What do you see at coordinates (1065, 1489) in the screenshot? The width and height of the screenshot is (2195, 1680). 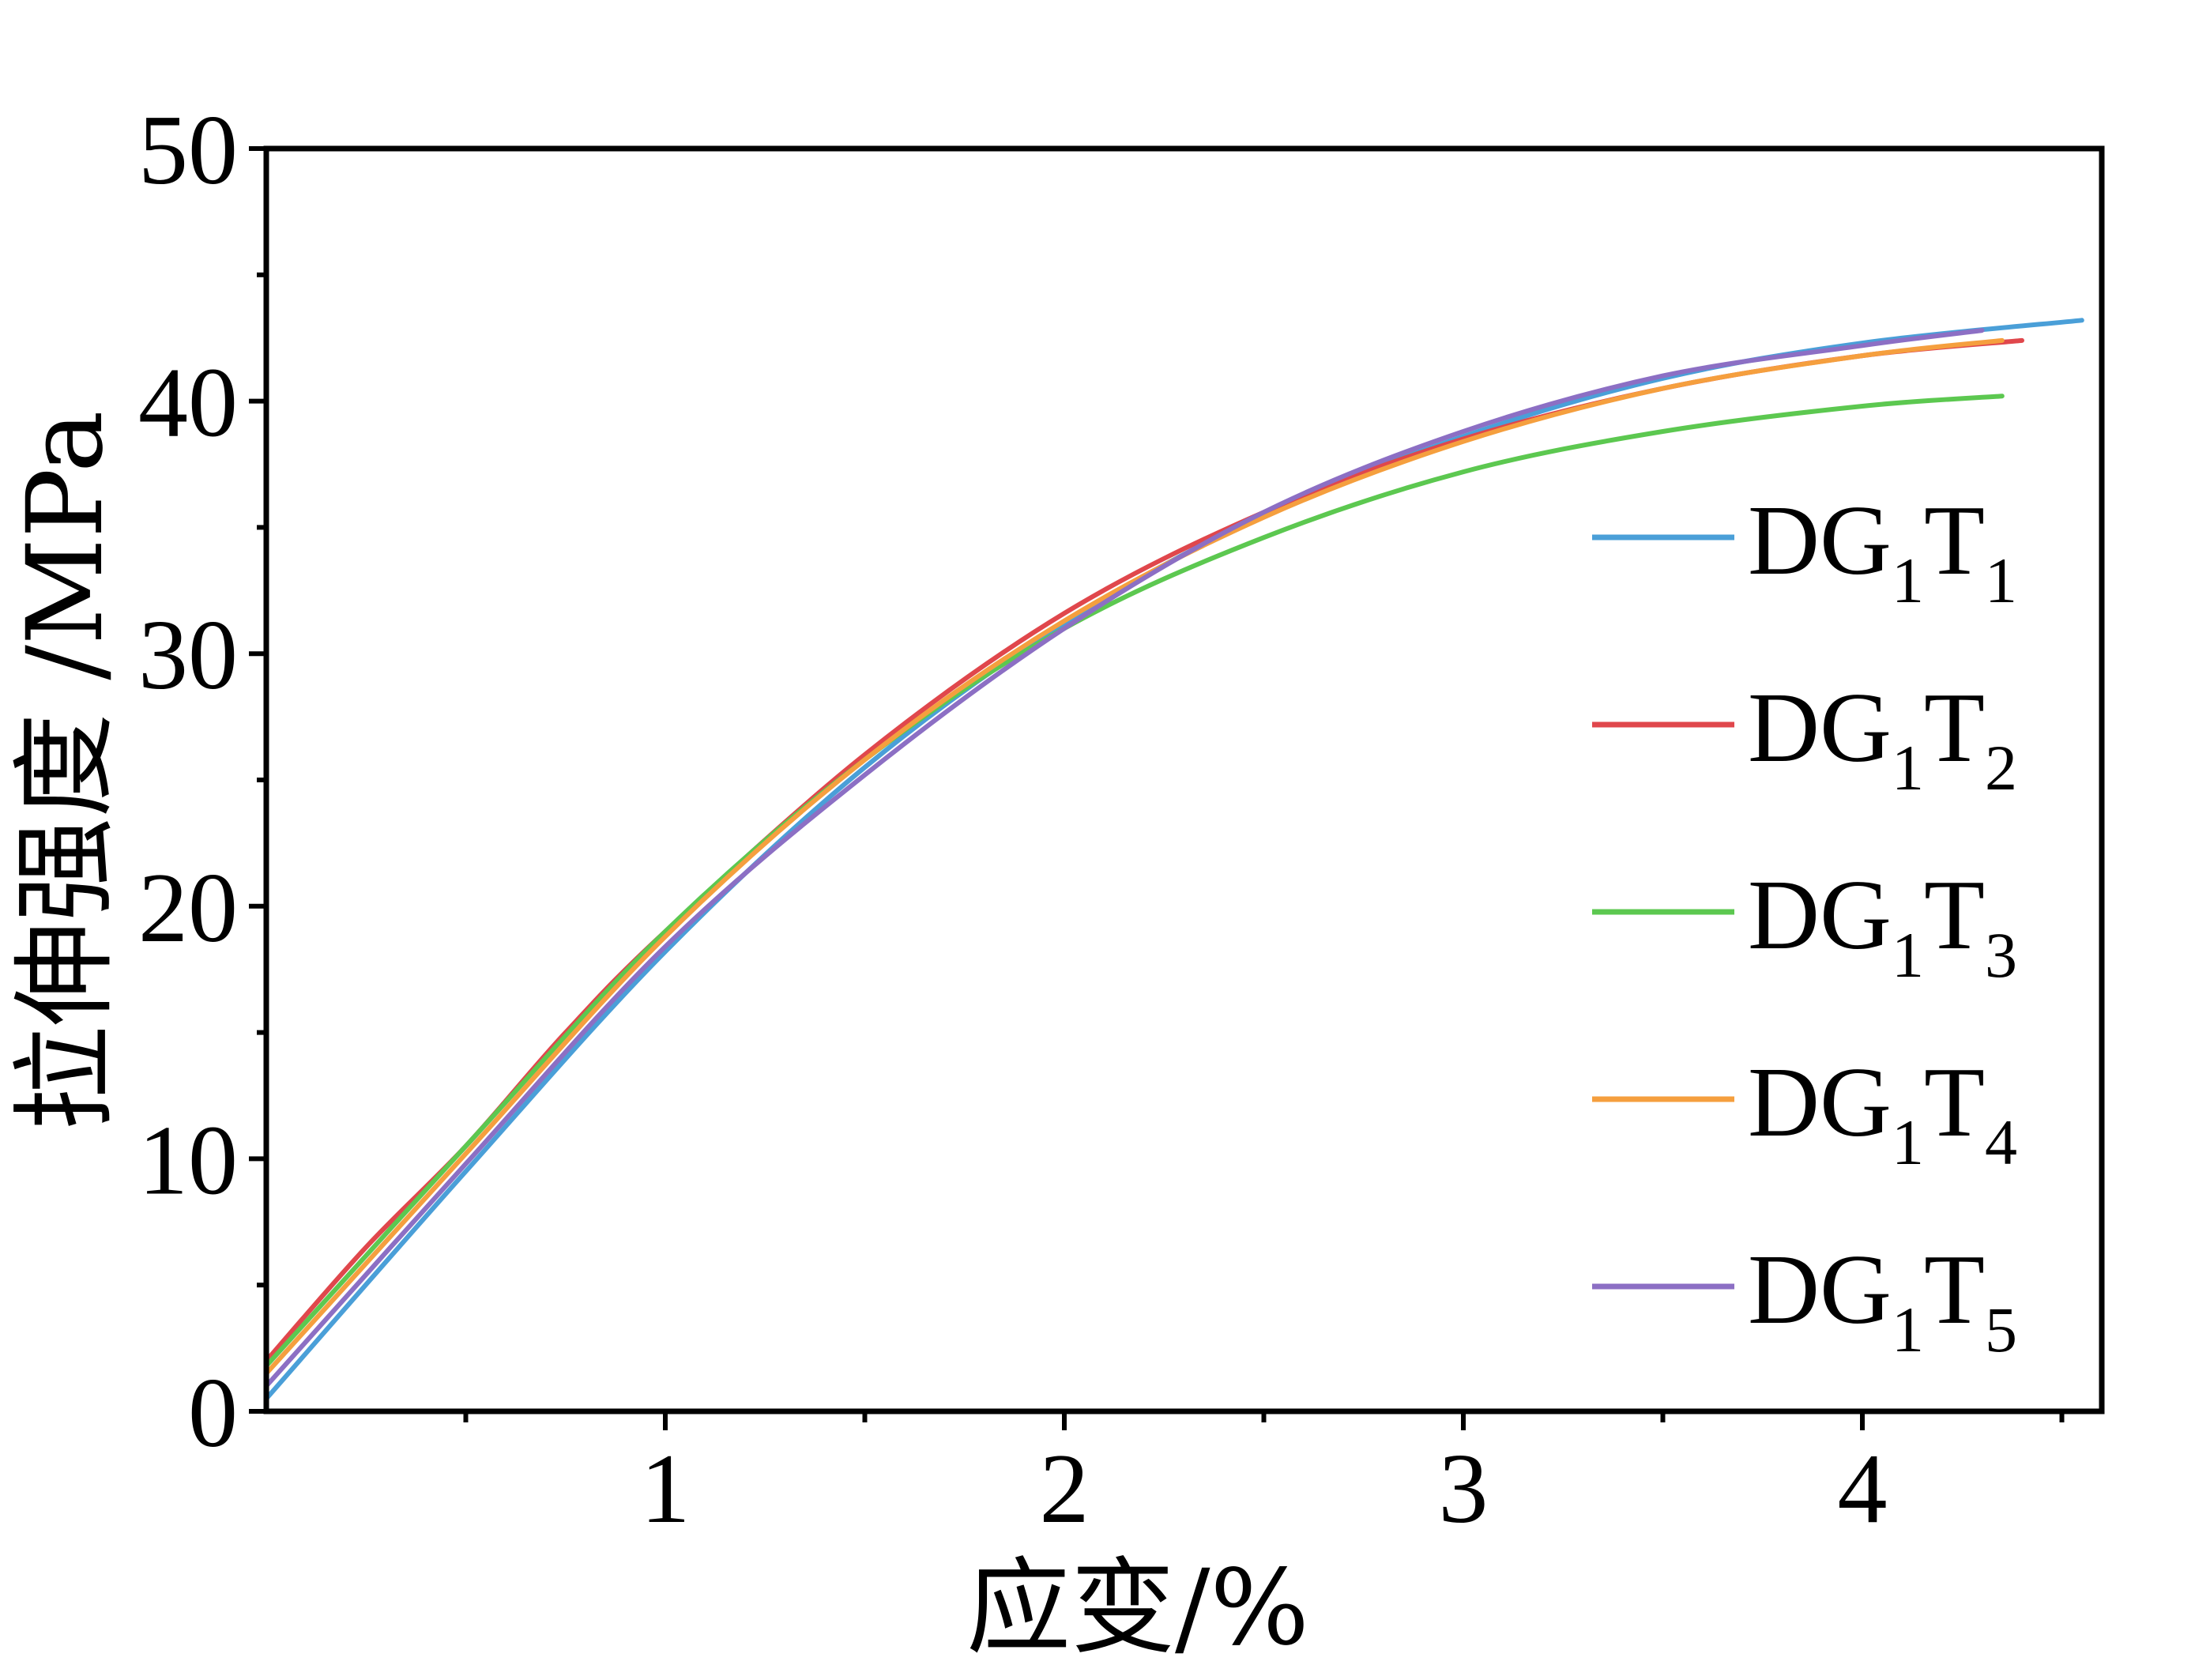 I see `x-tick-label: 2` at bounding box center [1065, 1489].